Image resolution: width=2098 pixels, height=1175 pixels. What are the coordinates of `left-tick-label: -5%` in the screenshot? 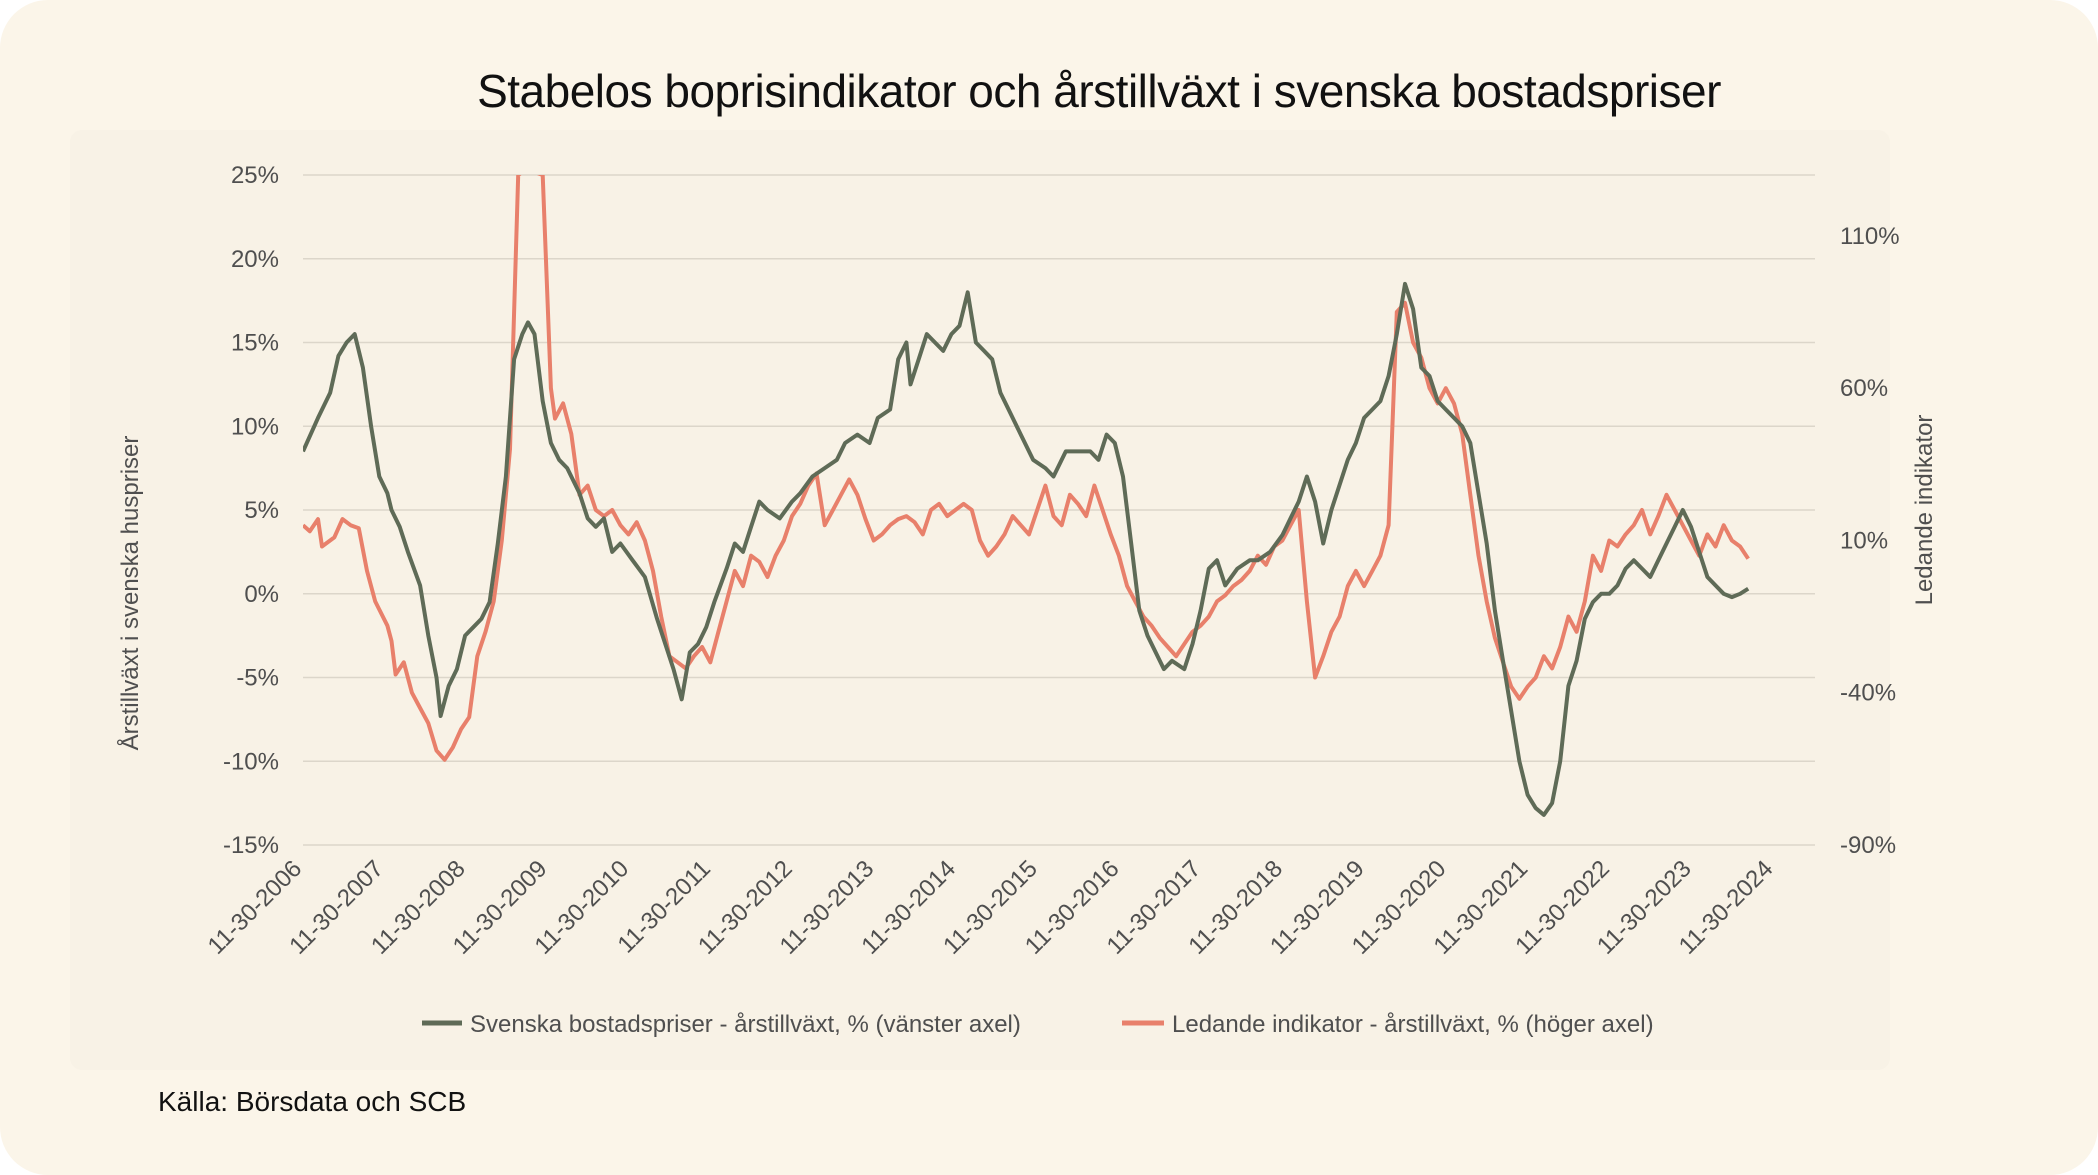 It's located at (257, 678).